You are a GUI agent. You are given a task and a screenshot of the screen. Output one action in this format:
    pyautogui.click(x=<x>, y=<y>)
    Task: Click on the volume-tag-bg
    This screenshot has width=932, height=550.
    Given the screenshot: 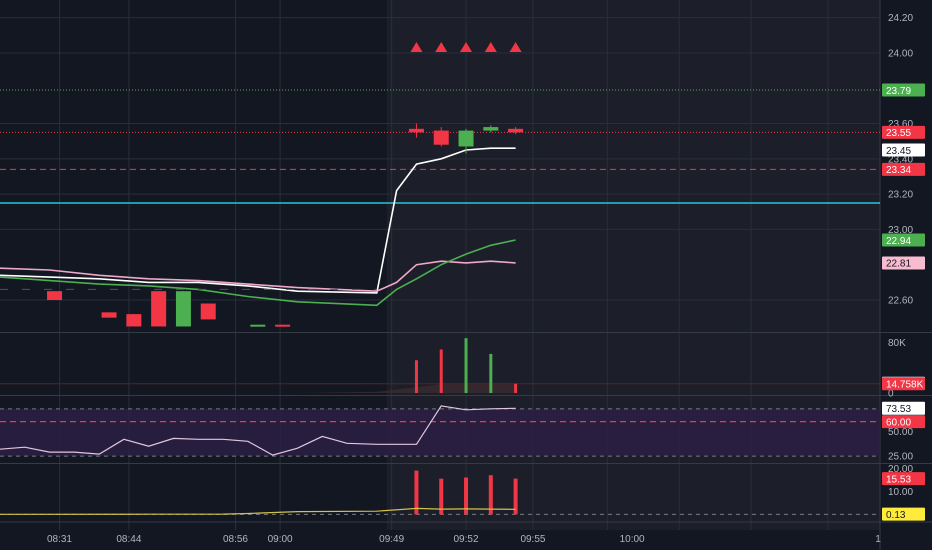 What is the action you would take?
    pyautogui.click(x=903, y=384)
    